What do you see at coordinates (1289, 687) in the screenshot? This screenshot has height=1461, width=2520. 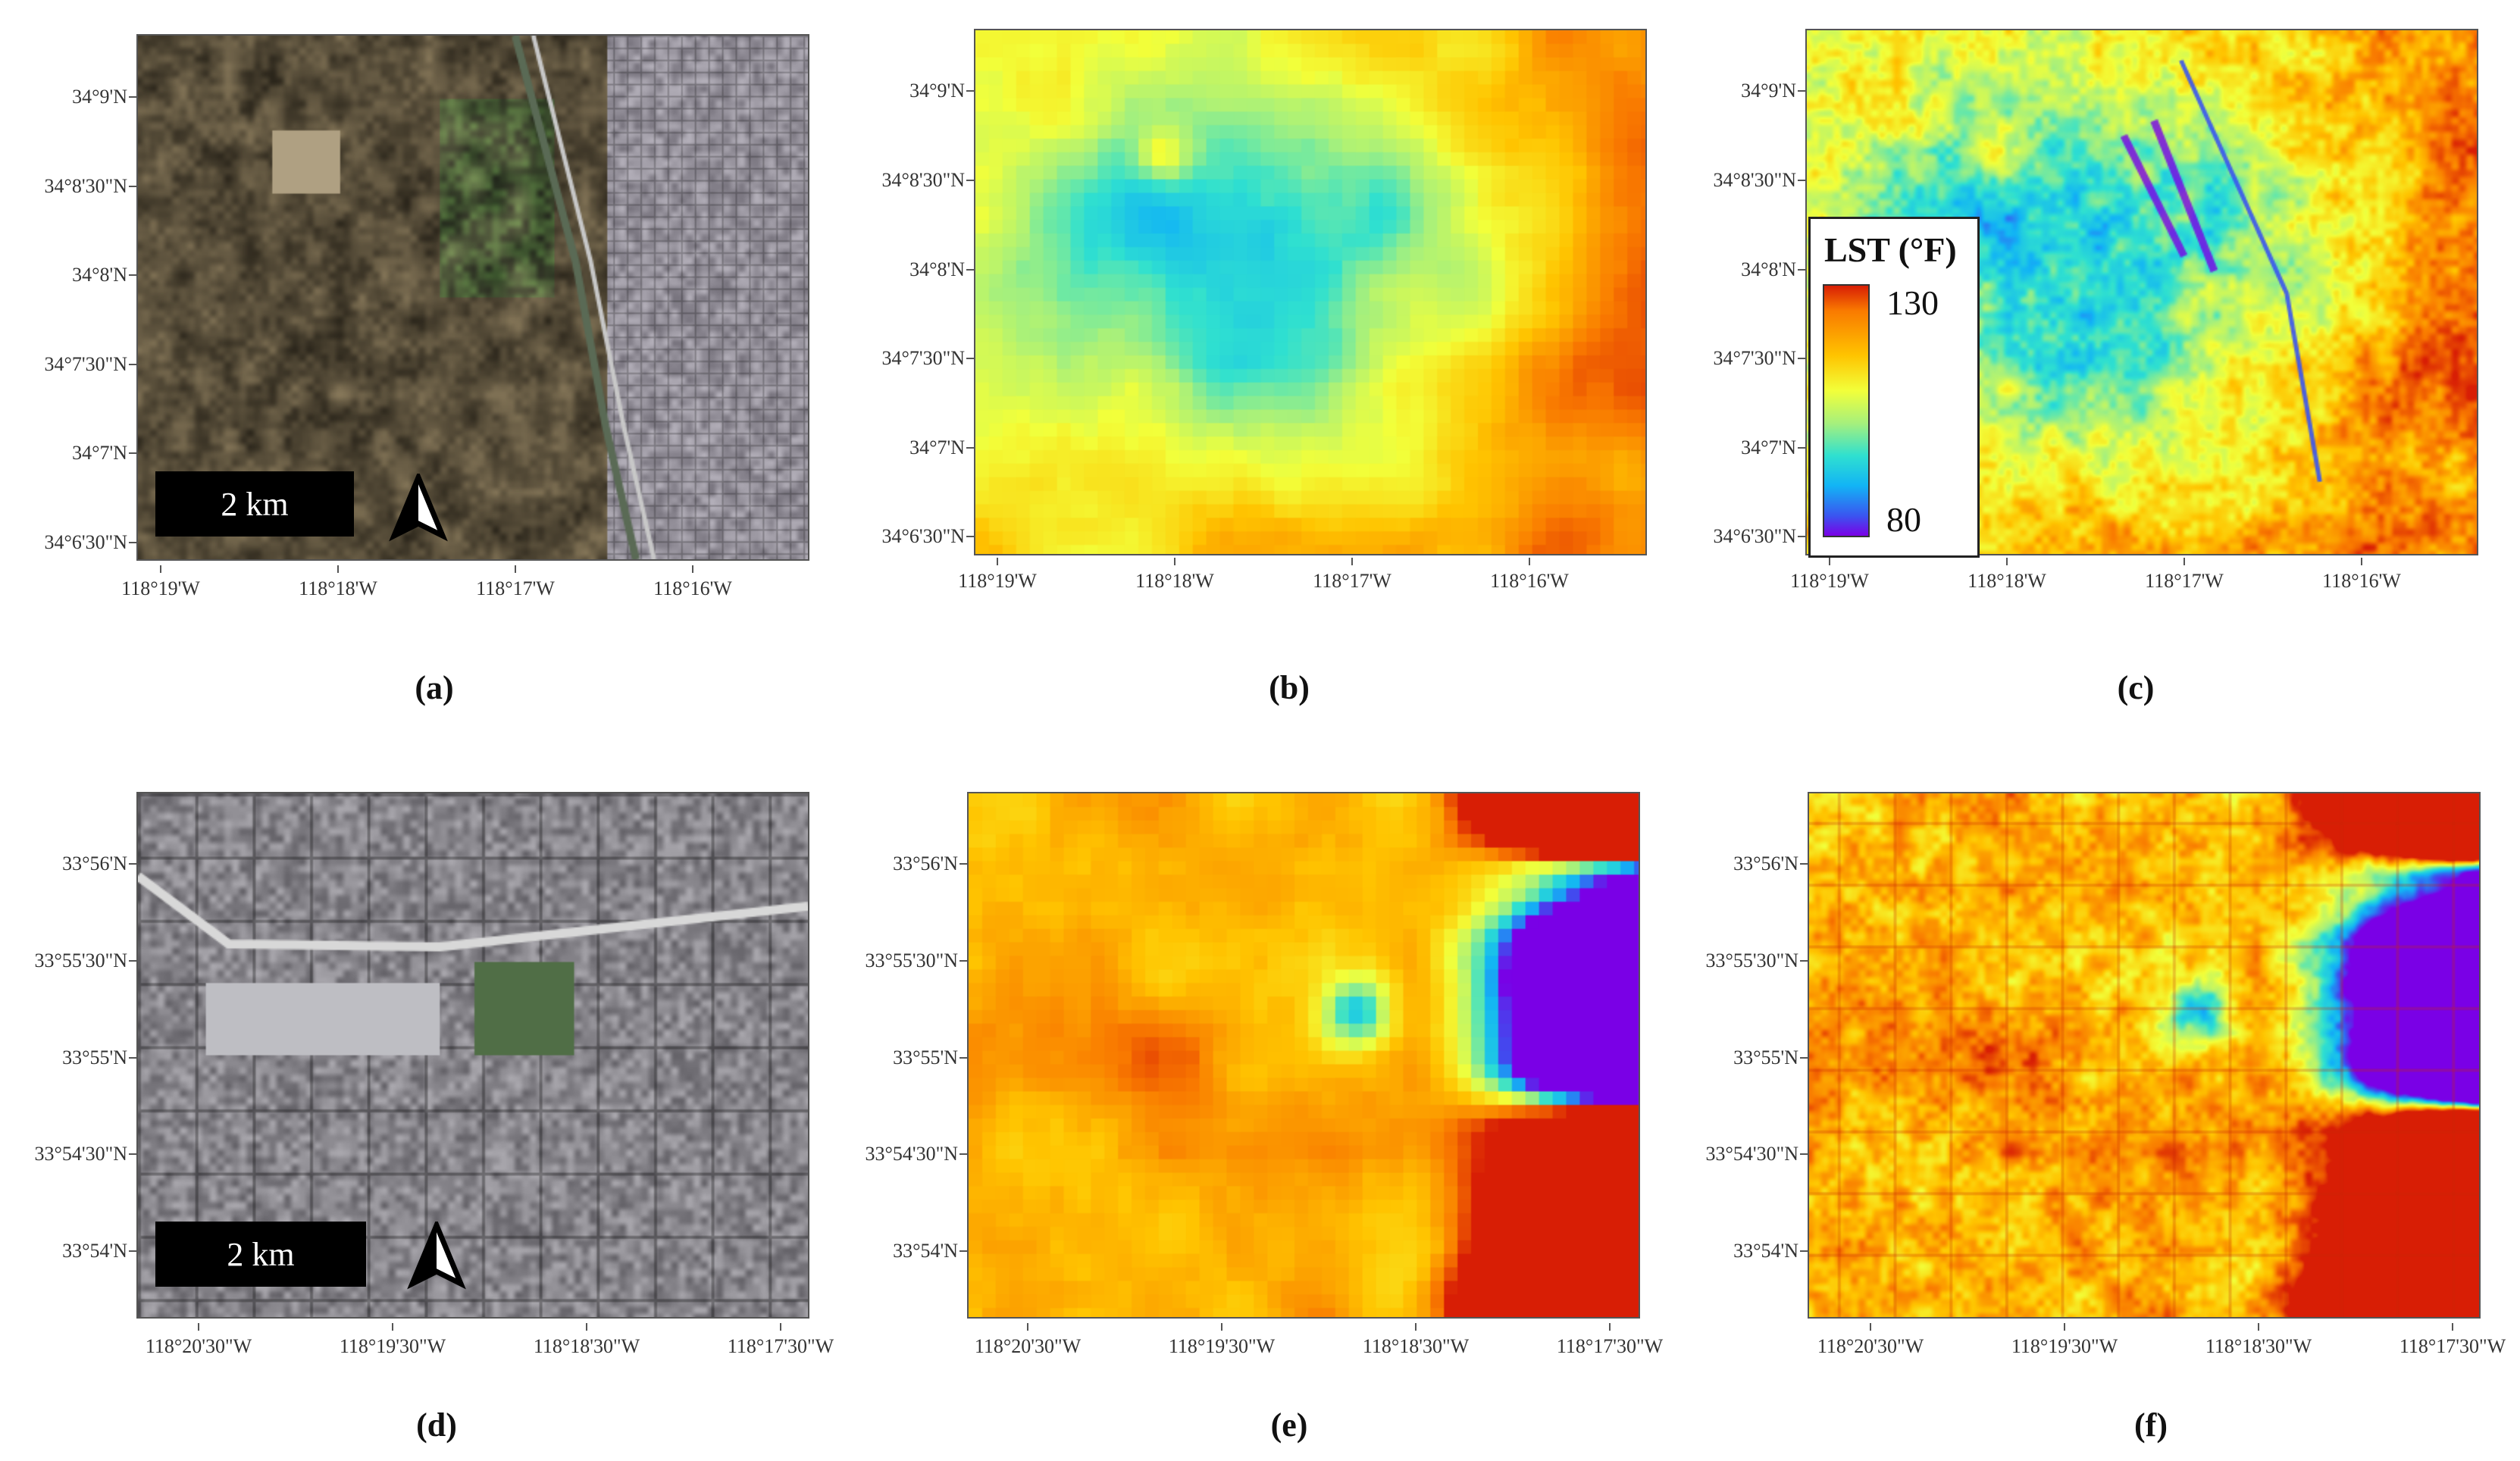 I see `panel-label-b: (b)` at bounding box center [1289, 687].